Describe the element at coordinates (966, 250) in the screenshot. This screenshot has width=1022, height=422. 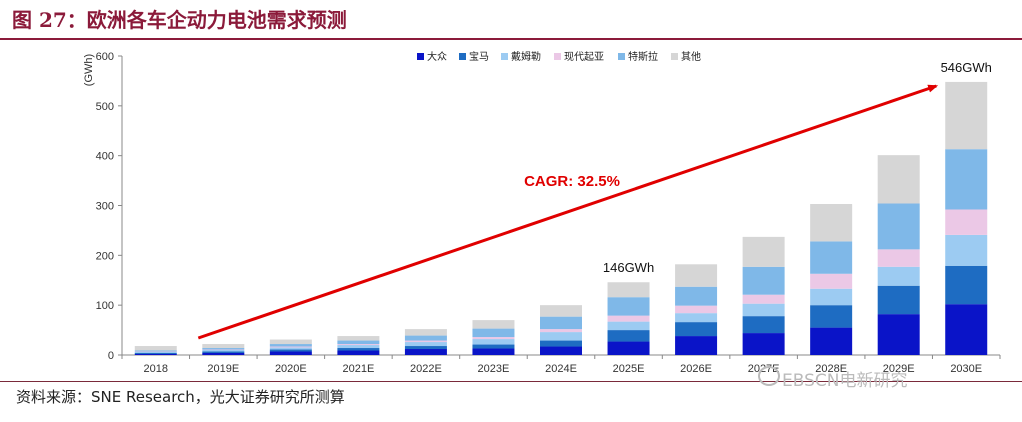
I see `bar-segment-2030E-戴姆勒` at that location.